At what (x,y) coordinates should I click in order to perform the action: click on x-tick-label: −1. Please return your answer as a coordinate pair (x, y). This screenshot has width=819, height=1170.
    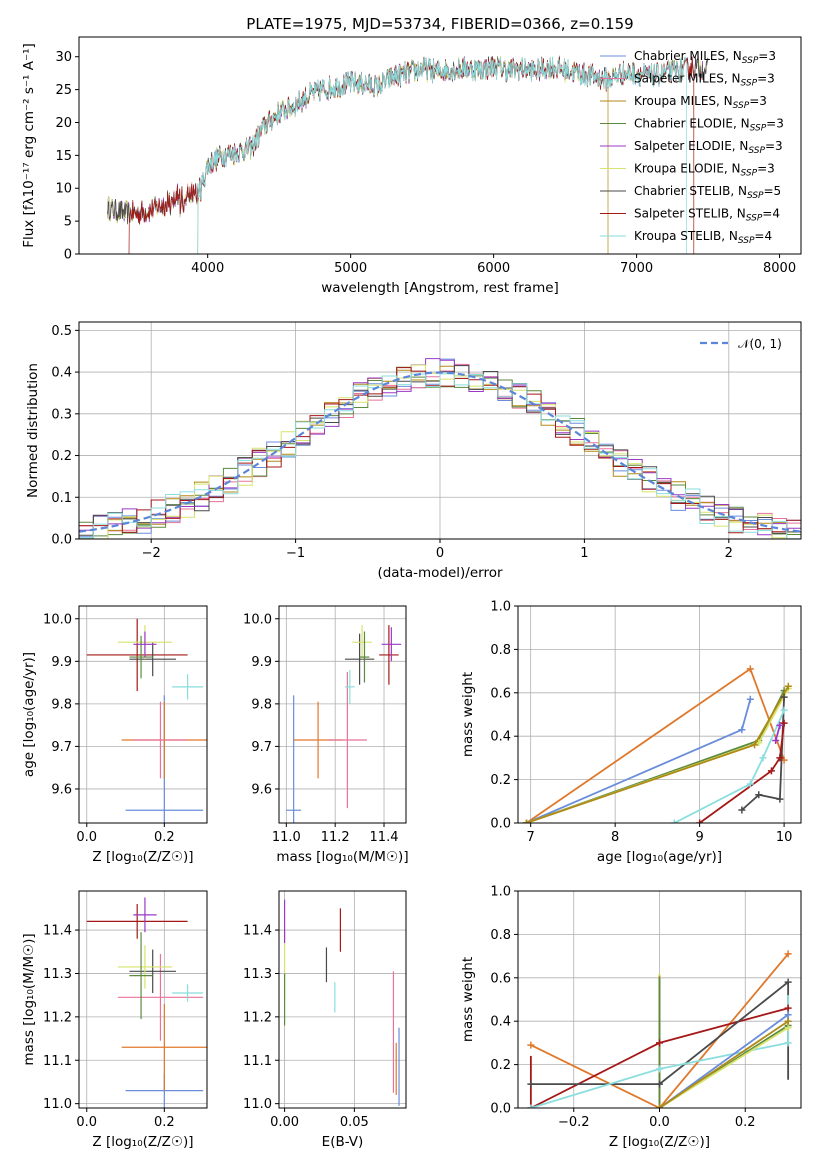
    Looking at the image, I should click on (295, 553).